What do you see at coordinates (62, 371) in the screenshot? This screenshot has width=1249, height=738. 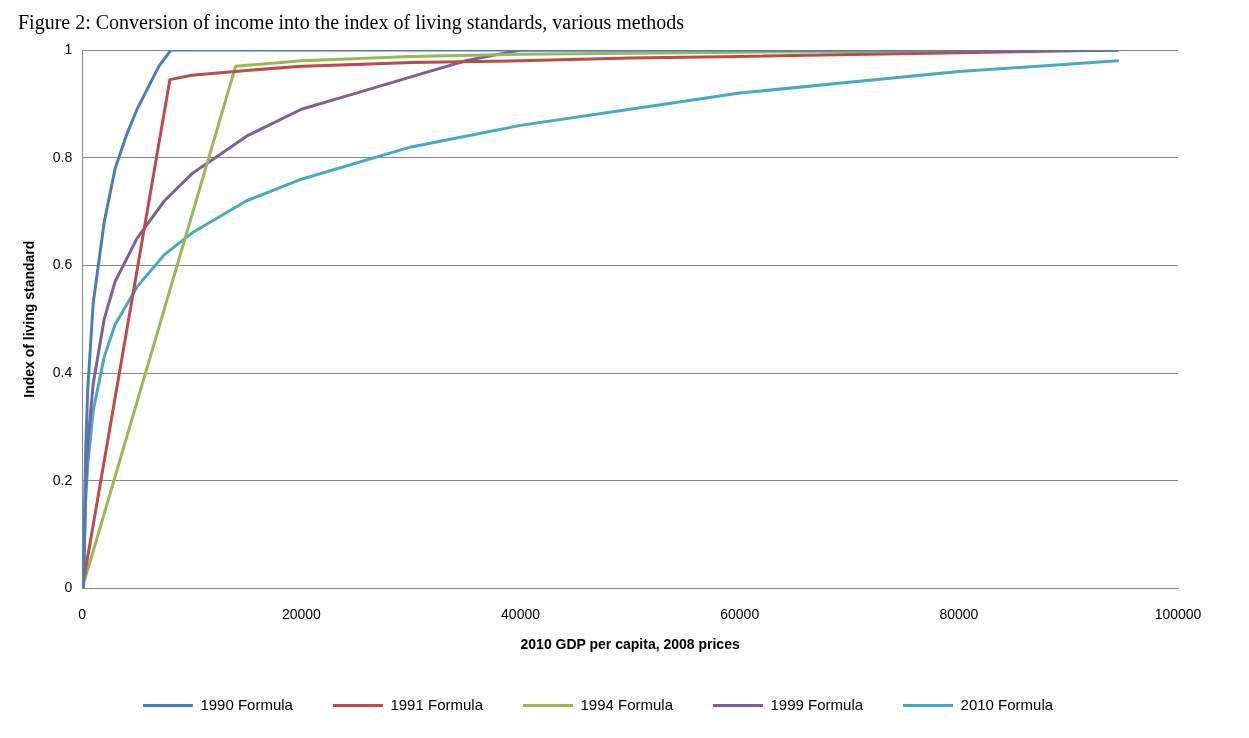 I see `y-tick-label: 0.4` at bounding box center [62, 371].